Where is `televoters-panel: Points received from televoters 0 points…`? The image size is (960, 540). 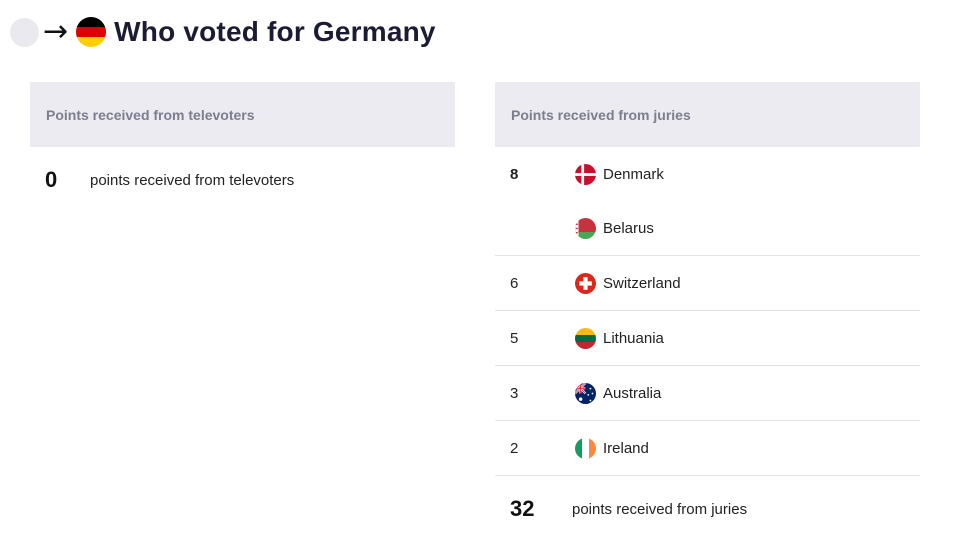
televoters-panel: Points received from televoters 0 points… is located at coordinates (242, 147).